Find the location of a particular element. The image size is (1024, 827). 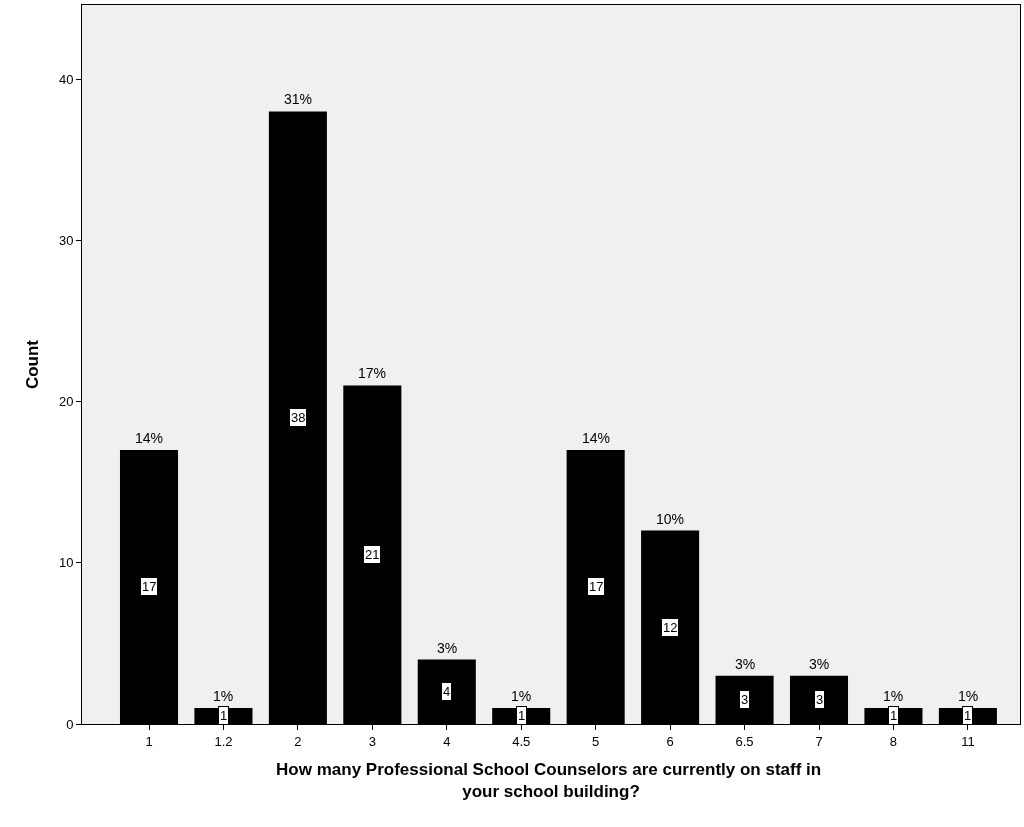

y-tick-label: 0 is located at coordinates (70, 724).